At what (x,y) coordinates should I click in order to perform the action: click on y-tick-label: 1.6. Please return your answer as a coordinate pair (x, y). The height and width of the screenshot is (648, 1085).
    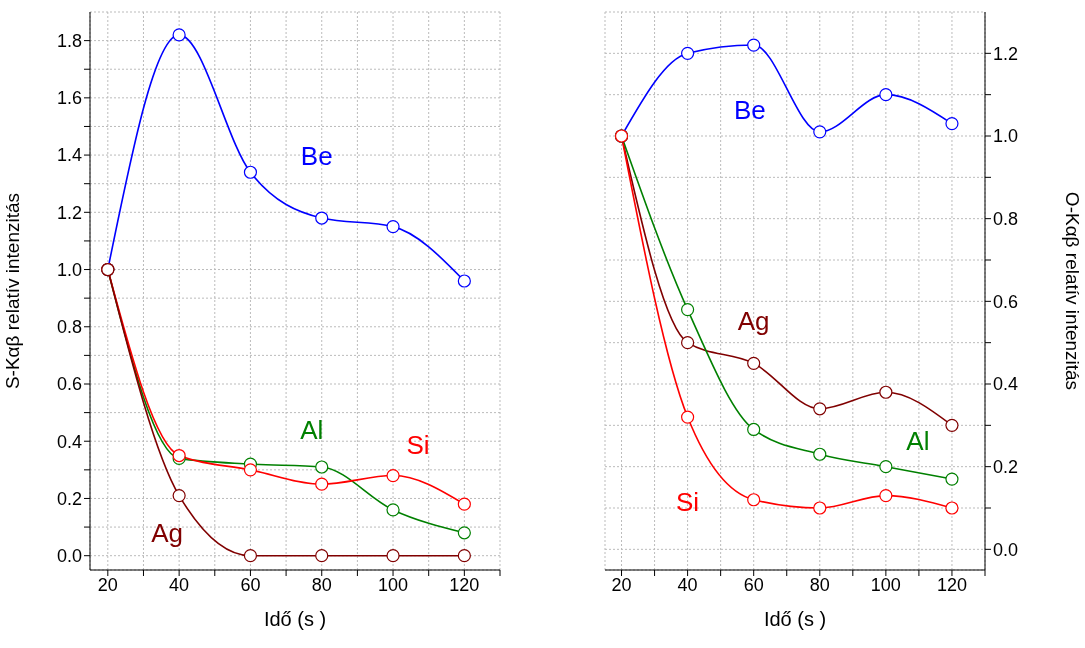
    Looking at the image, I should click on (69, 98).